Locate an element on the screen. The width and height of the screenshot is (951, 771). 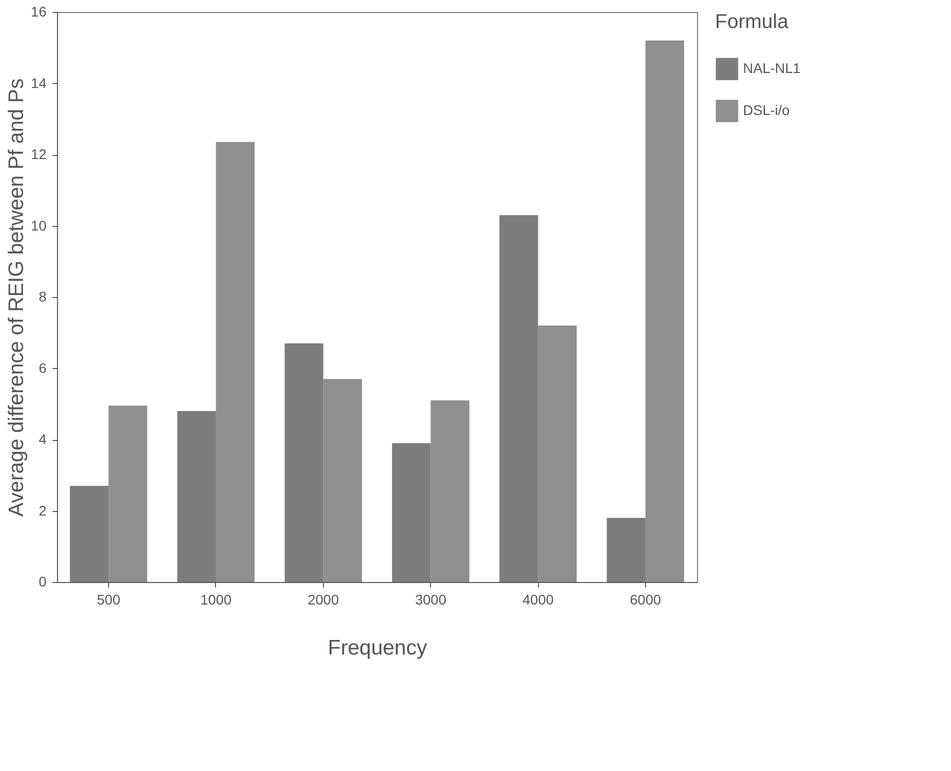
y-tick-label: 10 is located at coordinates (38, 225).